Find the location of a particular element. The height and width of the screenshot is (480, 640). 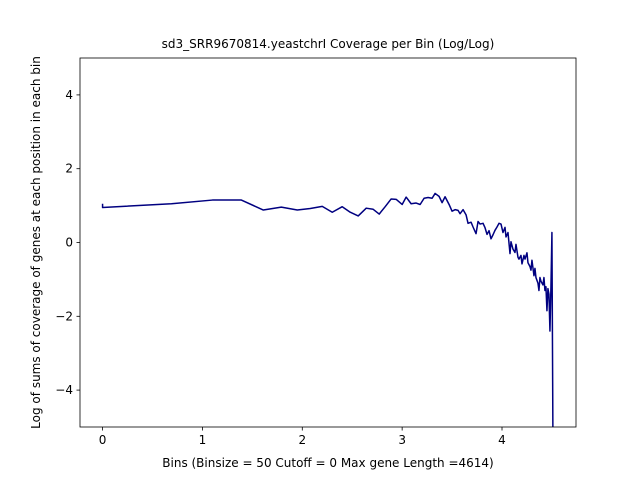

y-tick-label: −4 is located at coordinates (64, 390).